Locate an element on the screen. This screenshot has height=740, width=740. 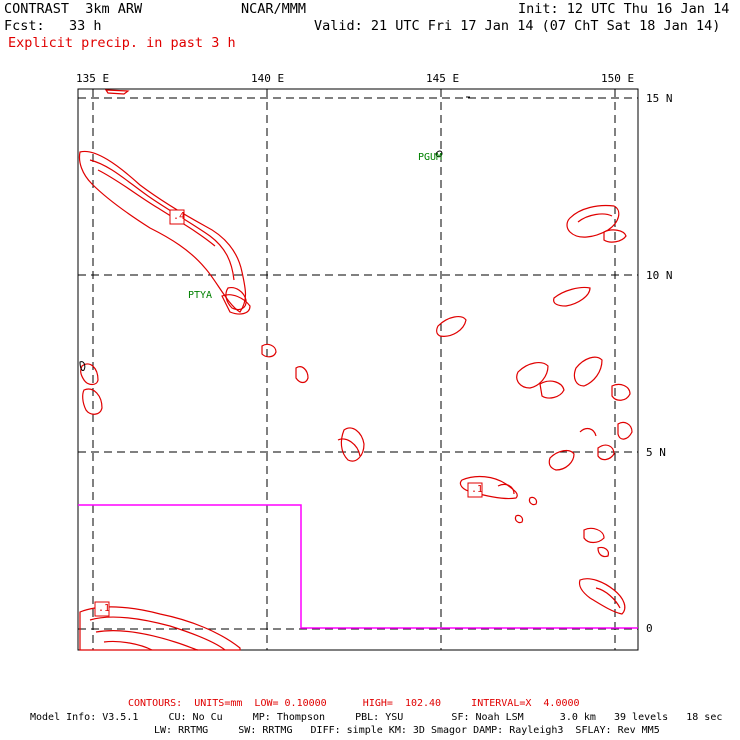
field-title: Explicit precip. in past 3 h is located at coordinates (122, 43).